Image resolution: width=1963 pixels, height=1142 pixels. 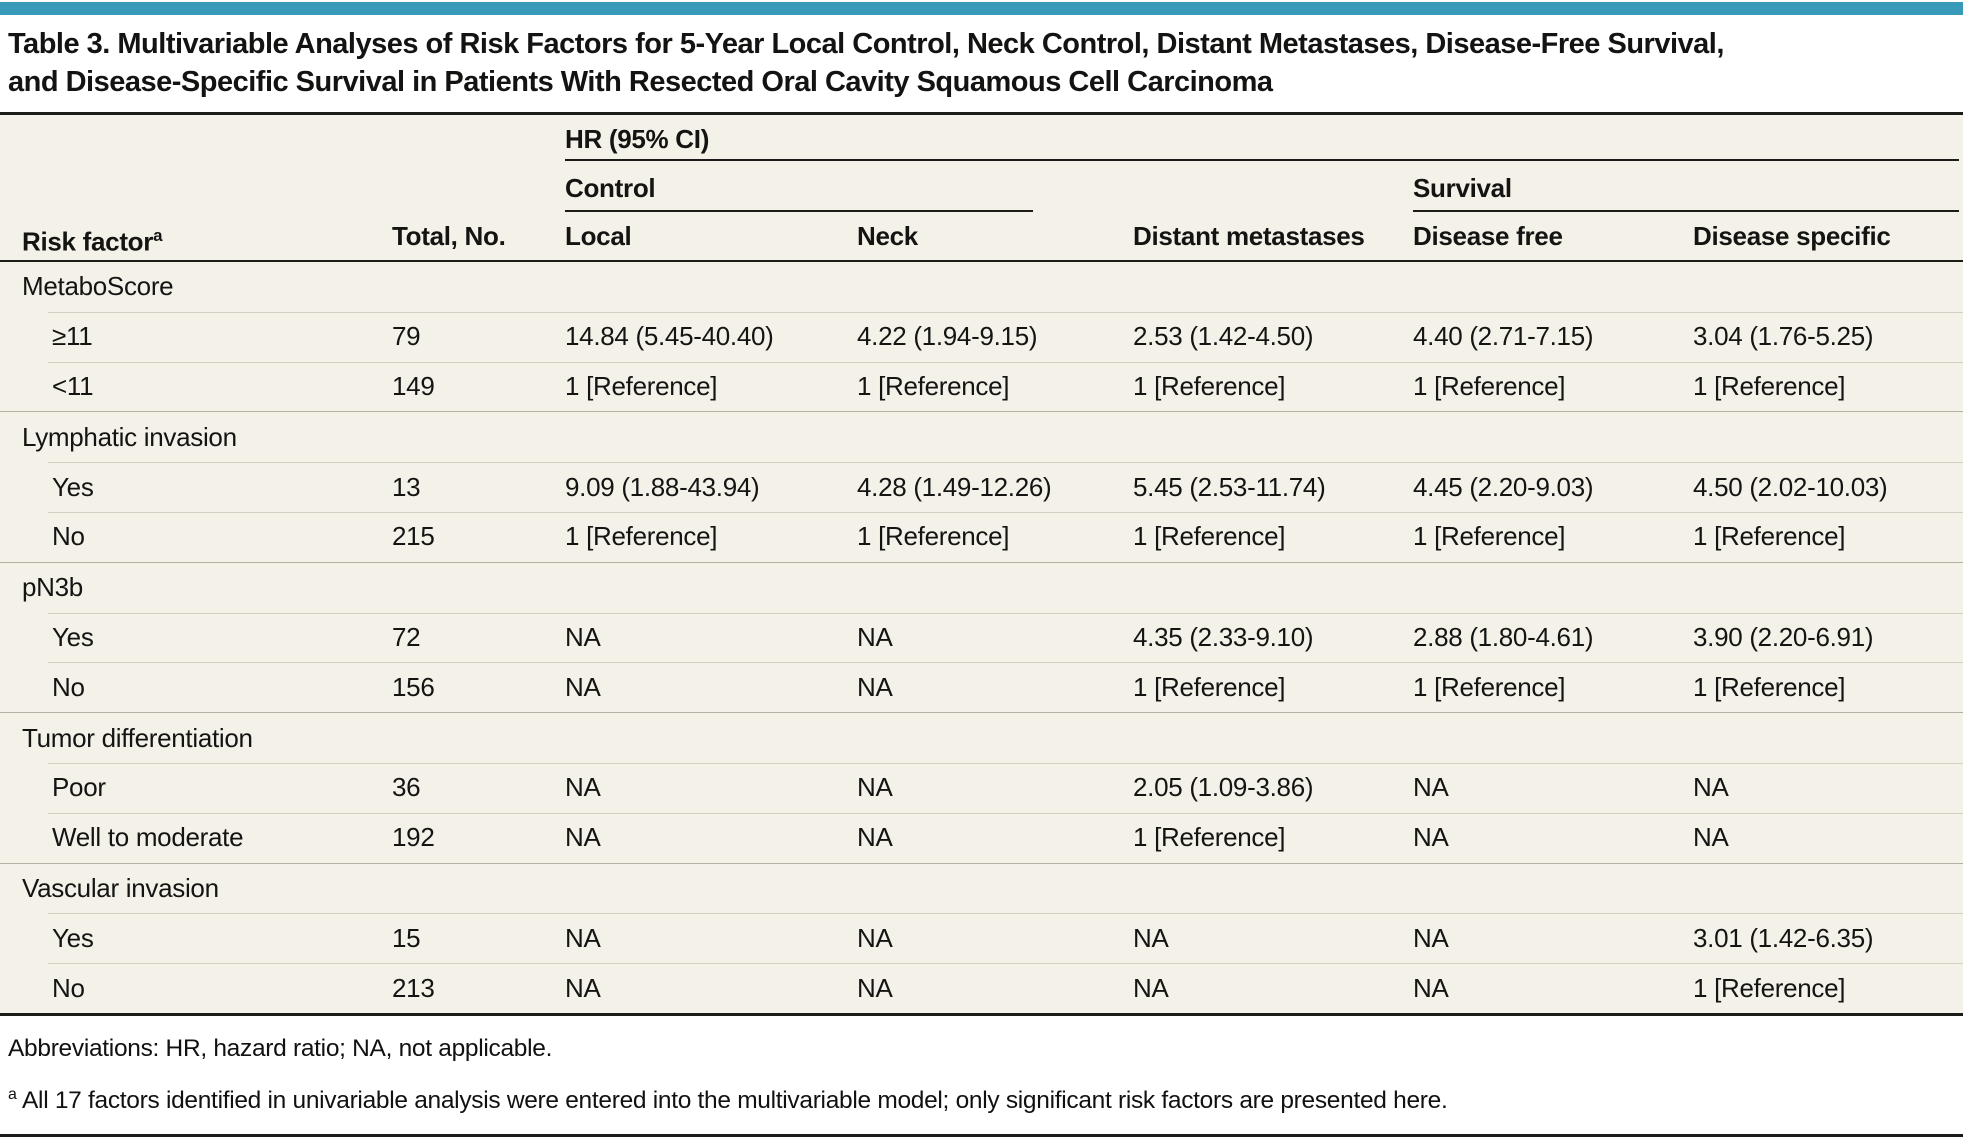 What do you see at coordinates (449, 236) in the screenshot?
I see `column-header-total: Total, No.` at bounding box center [449, 236].